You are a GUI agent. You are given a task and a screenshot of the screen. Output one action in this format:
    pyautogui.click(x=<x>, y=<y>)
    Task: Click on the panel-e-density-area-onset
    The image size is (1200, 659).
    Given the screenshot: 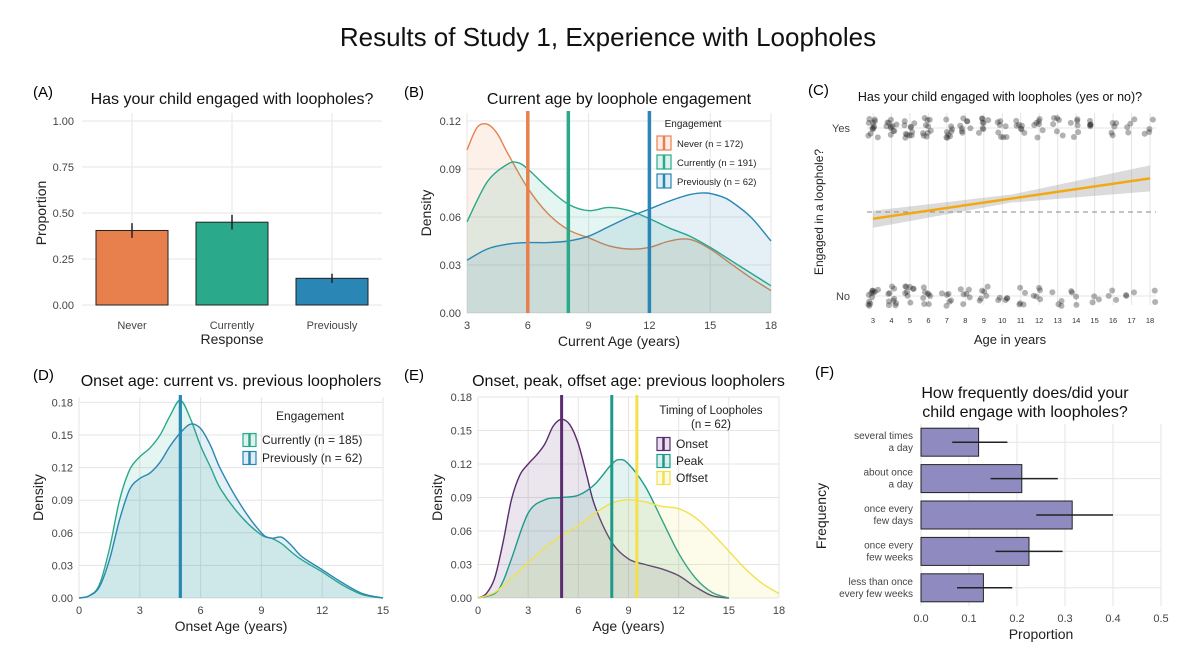 What is the action you would take?
    pyautogui.click(x=603, y=508)
    